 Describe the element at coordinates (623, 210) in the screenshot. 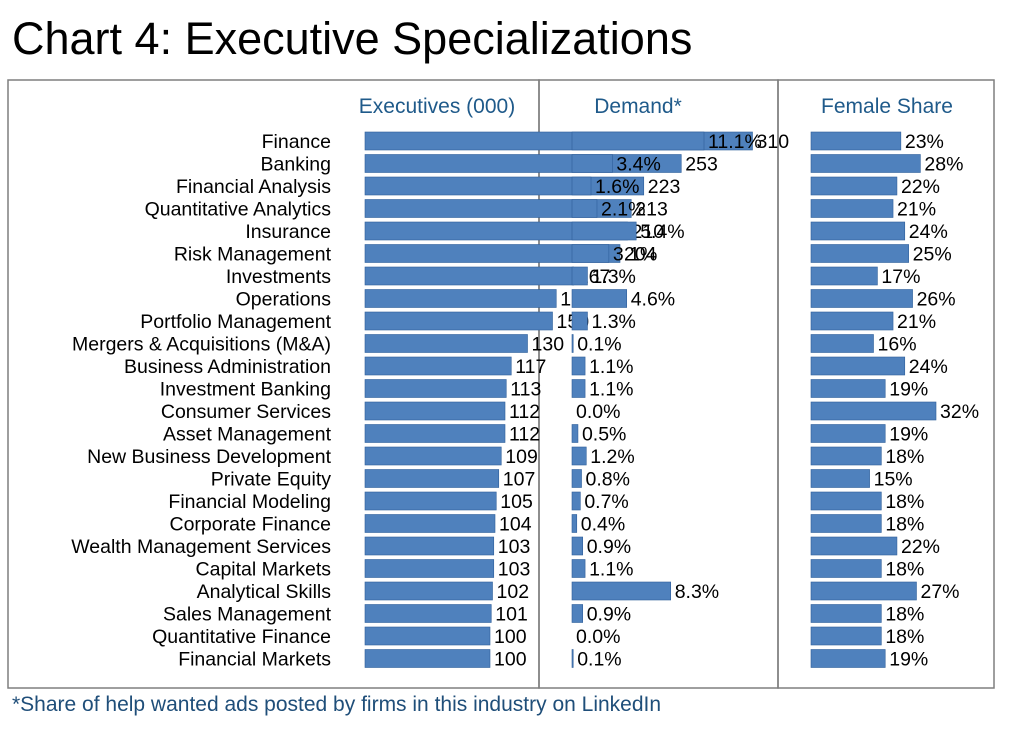

I see `data-label-demand: 2.1%` at that location.